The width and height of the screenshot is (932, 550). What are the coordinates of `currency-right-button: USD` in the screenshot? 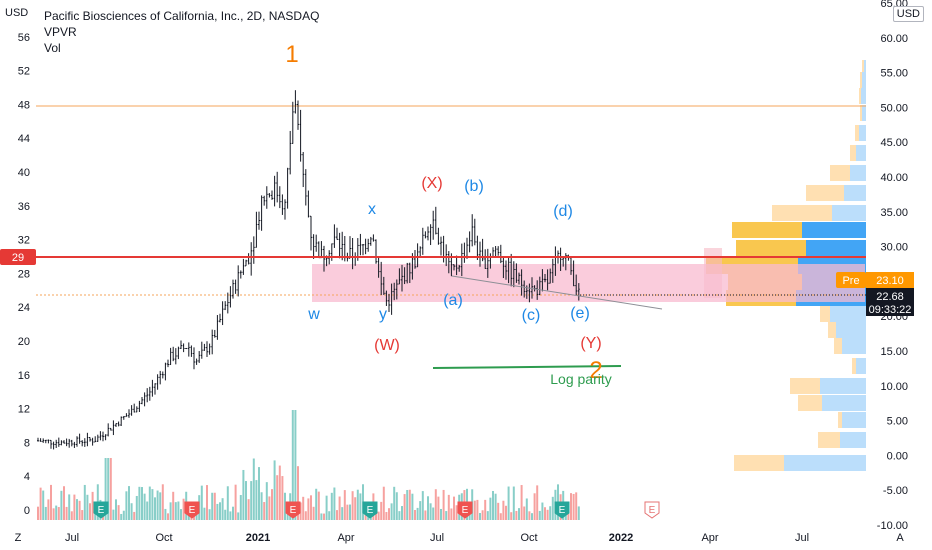 It's located at (908, 14).